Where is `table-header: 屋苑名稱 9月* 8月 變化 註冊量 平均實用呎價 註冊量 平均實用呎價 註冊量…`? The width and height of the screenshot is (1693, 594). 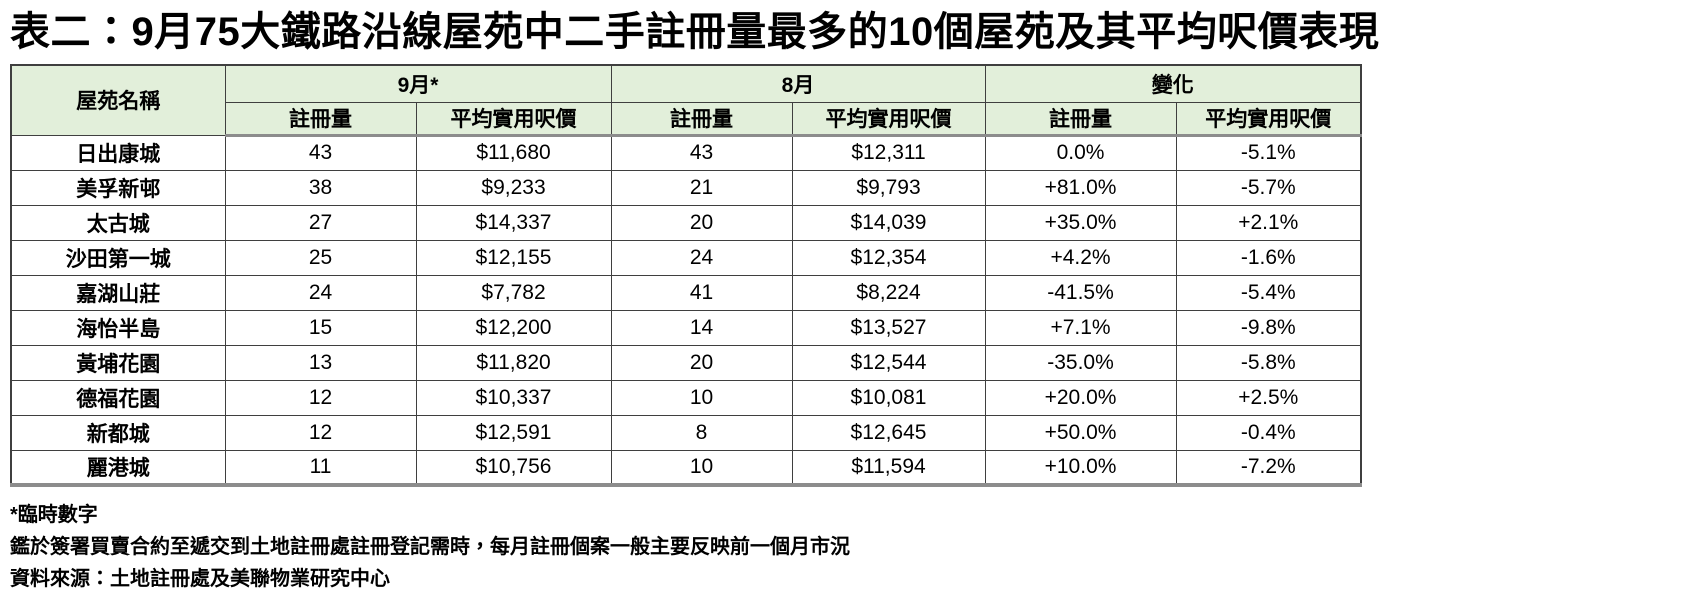
table-header: 屋苑名稱 9月* 8月 變化 註冊量 平均實用呎價 註冊量 平均實用呎價 註冊量… is located at coordinates (686, 100).